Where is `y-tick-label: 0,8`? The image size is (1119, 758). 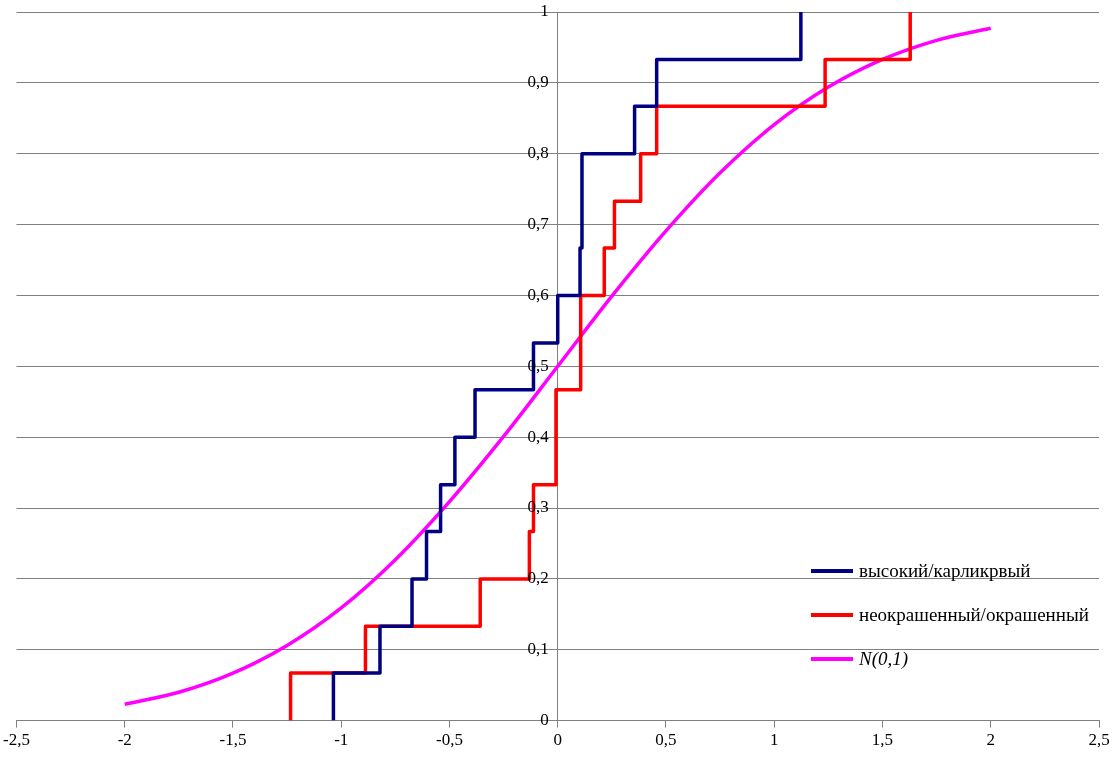 y-tick-label: 0,8 is located at coordinates (538, 153).